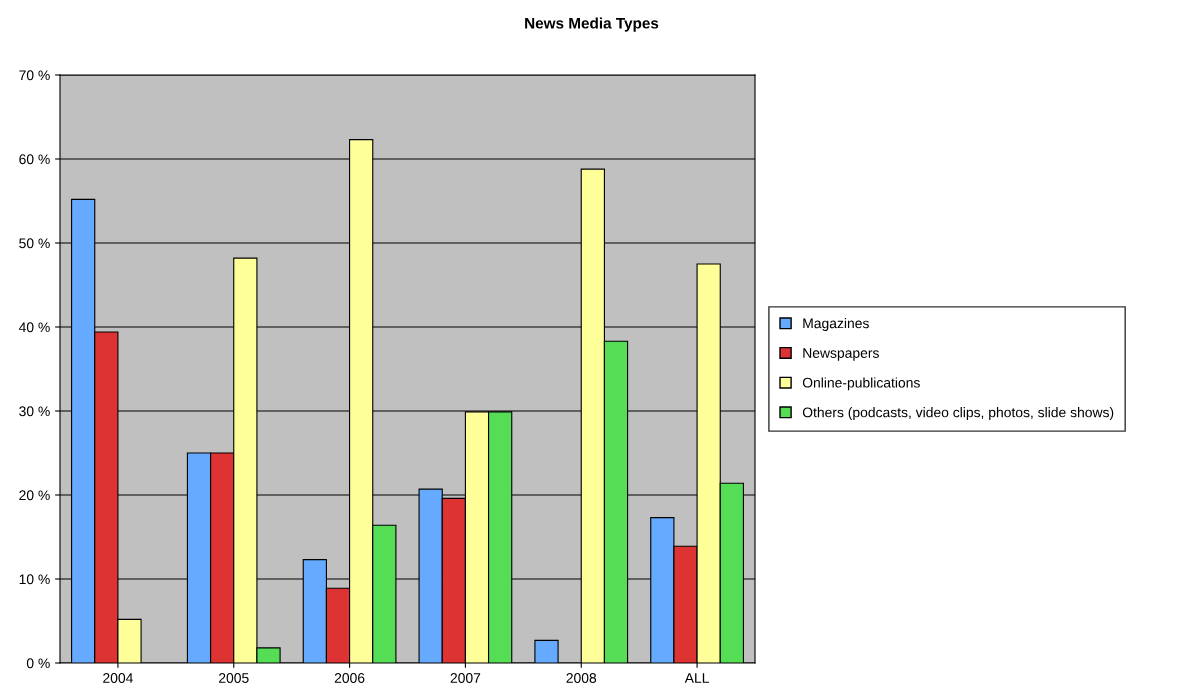  Describe the element at coordinates (34, 327) in the screenshot. I see `y-tick-label: 40 %` at that location.